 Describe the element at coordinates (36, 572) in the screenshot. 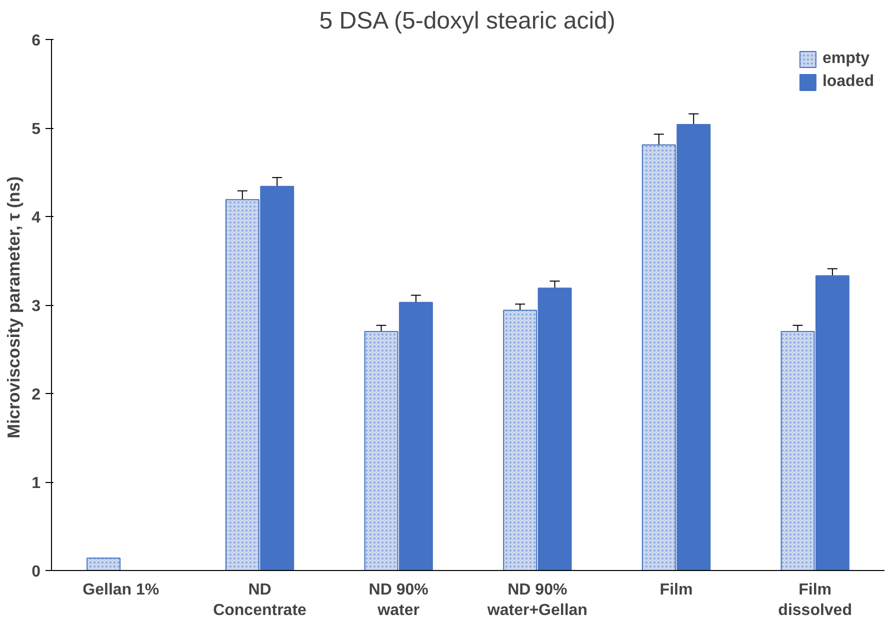

I see `y-tick-label: 0` at that location.